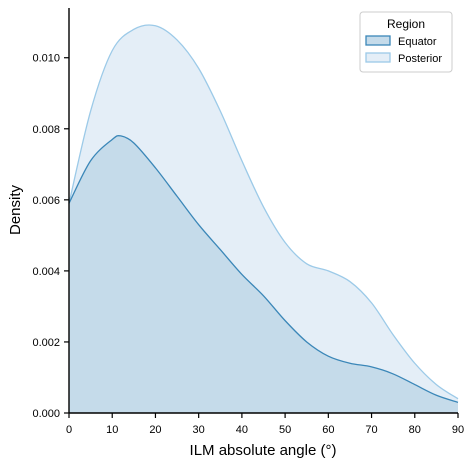 This screenshot has width=474, height=467. I want to click on y-tick-label: 0.004, so click(46, 272).